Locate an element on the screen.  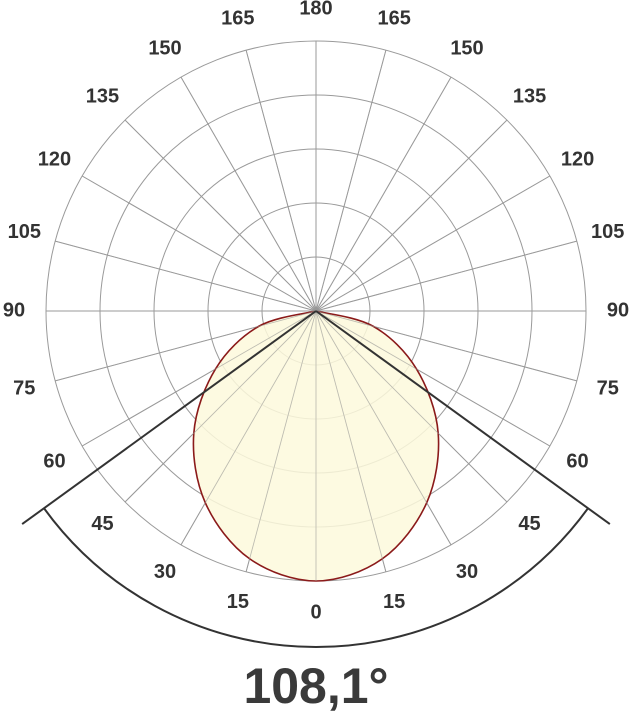
angle-label: 180 is located at coordinates (315, 9).